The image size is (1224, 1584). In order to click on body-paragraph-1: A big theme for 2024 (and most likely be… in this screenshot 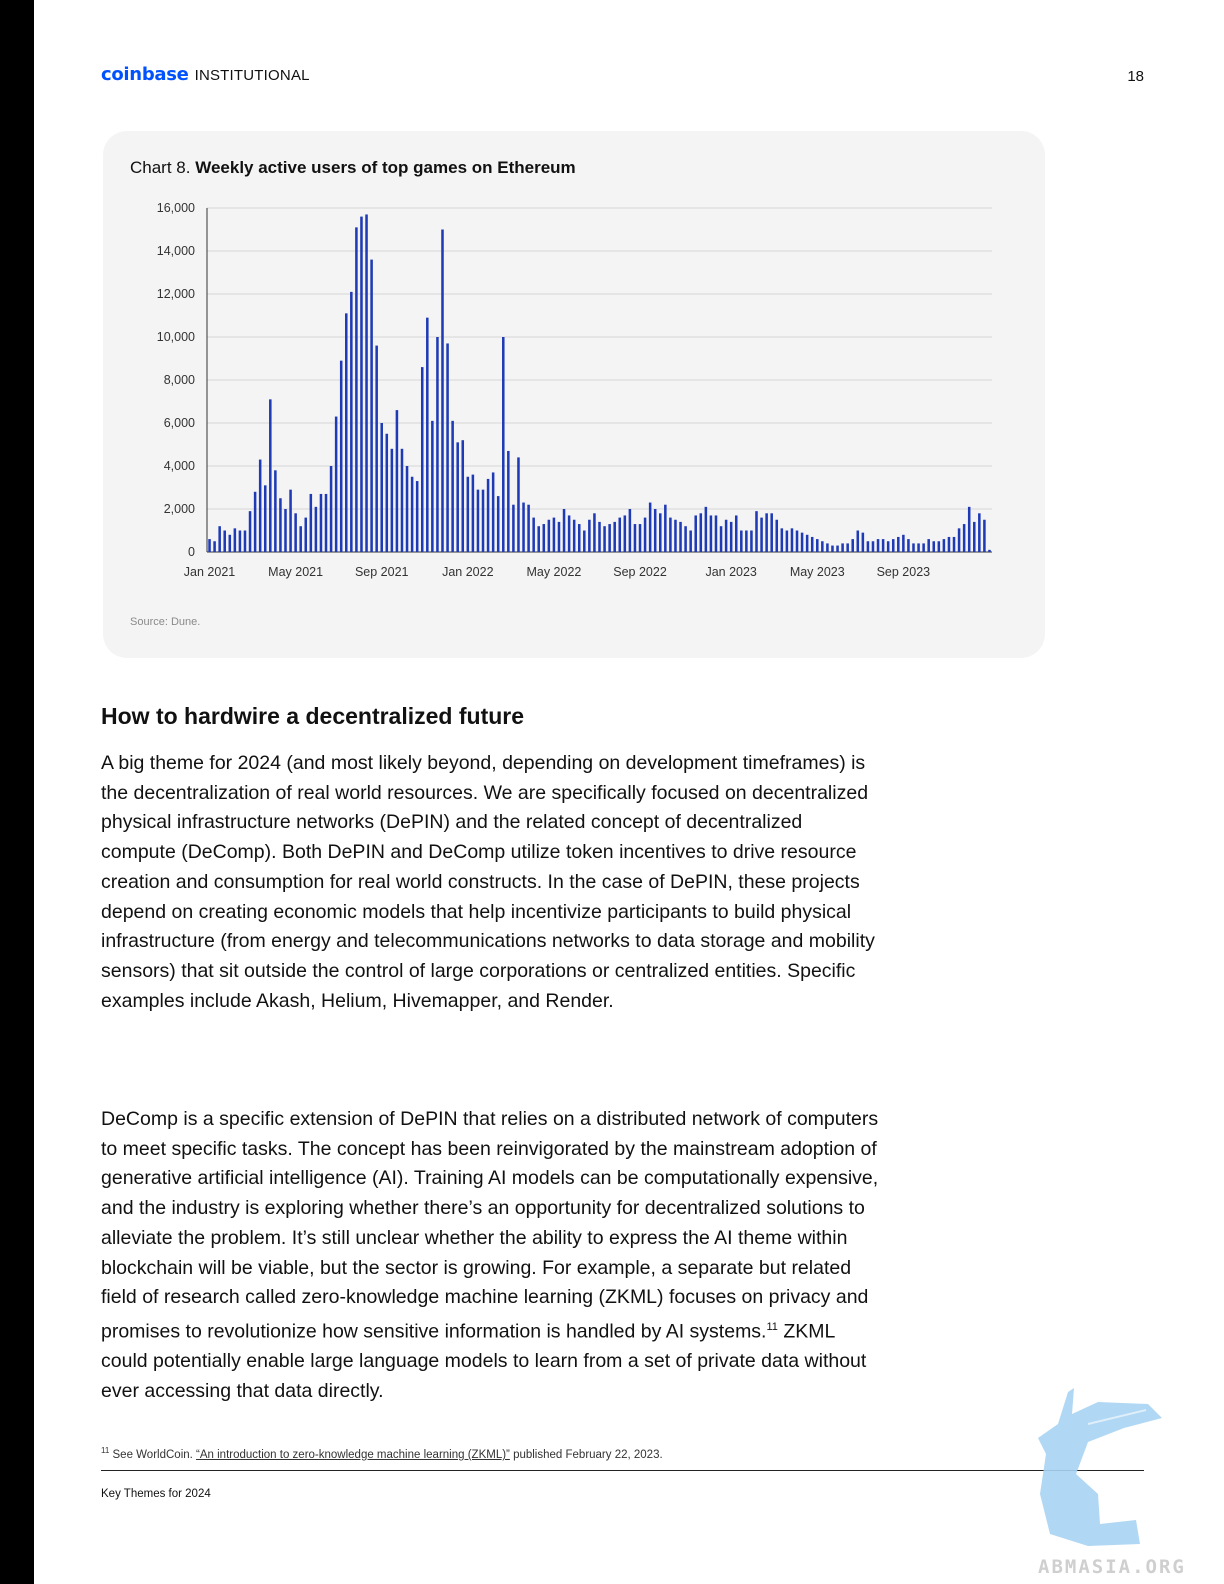, I will do `click(488, 882)`.